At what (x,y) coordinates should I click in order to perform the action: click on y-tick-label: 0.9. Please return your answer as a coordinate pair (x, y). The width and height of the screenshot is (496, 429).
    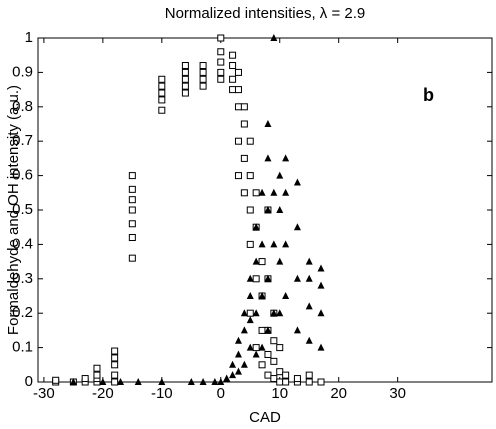
    Looking at the image, I should click on (22, 71).